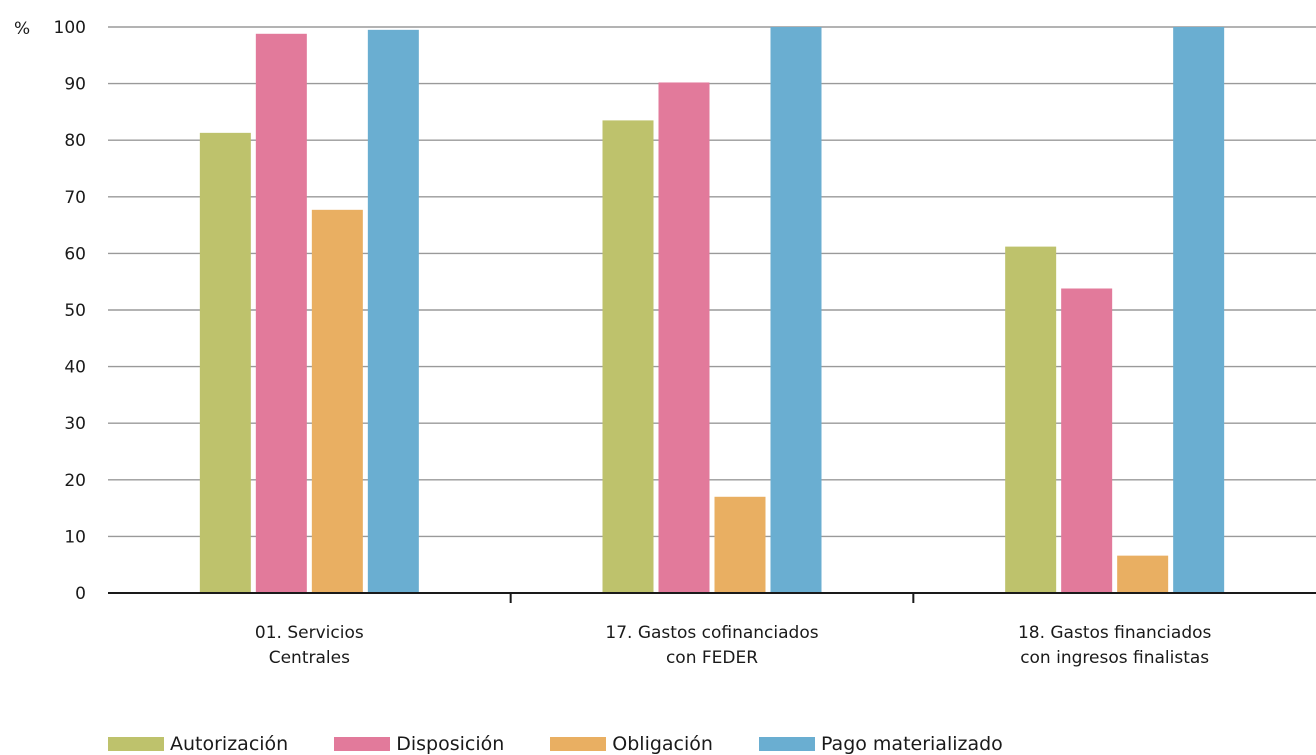  I want to click on legend-item: Autorización, so click(198, 744).